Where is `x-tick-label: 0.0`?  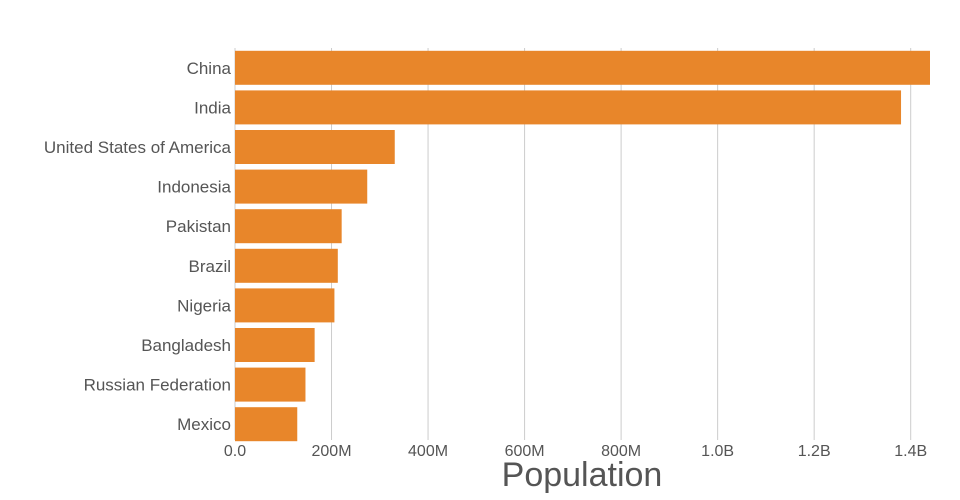
x-tick-label: 0.0 is located at coordinates (235, 451).